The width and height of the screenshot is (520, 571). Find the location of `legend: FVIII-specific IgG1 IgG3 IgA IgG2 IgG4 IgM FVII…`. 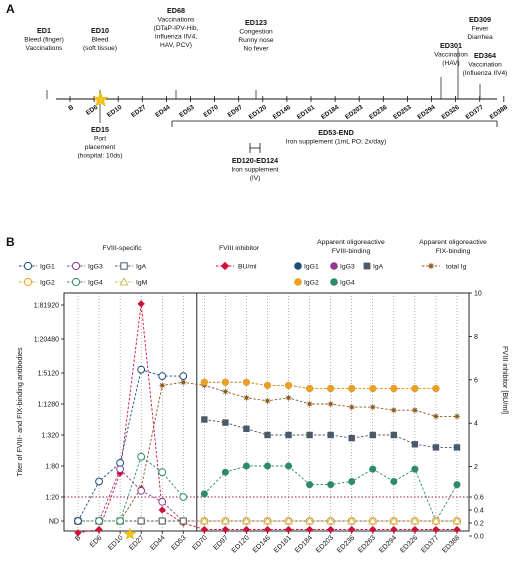

legend: FVIII-specific IgG1 IgG3 IgA IgG2 IgG4 IgM FVII… is located at coordinates (253, 263).